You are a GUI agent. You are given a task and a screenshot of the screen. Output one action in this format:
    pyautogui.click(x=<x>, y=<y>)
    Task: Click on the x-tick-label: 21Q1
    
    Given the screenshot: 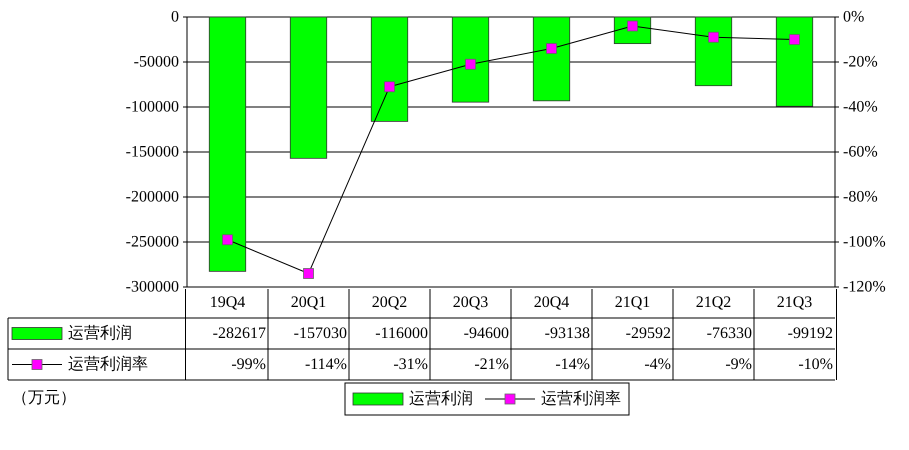 What is the action you would take?
    pyautogui.click(x=632, y=302)
    